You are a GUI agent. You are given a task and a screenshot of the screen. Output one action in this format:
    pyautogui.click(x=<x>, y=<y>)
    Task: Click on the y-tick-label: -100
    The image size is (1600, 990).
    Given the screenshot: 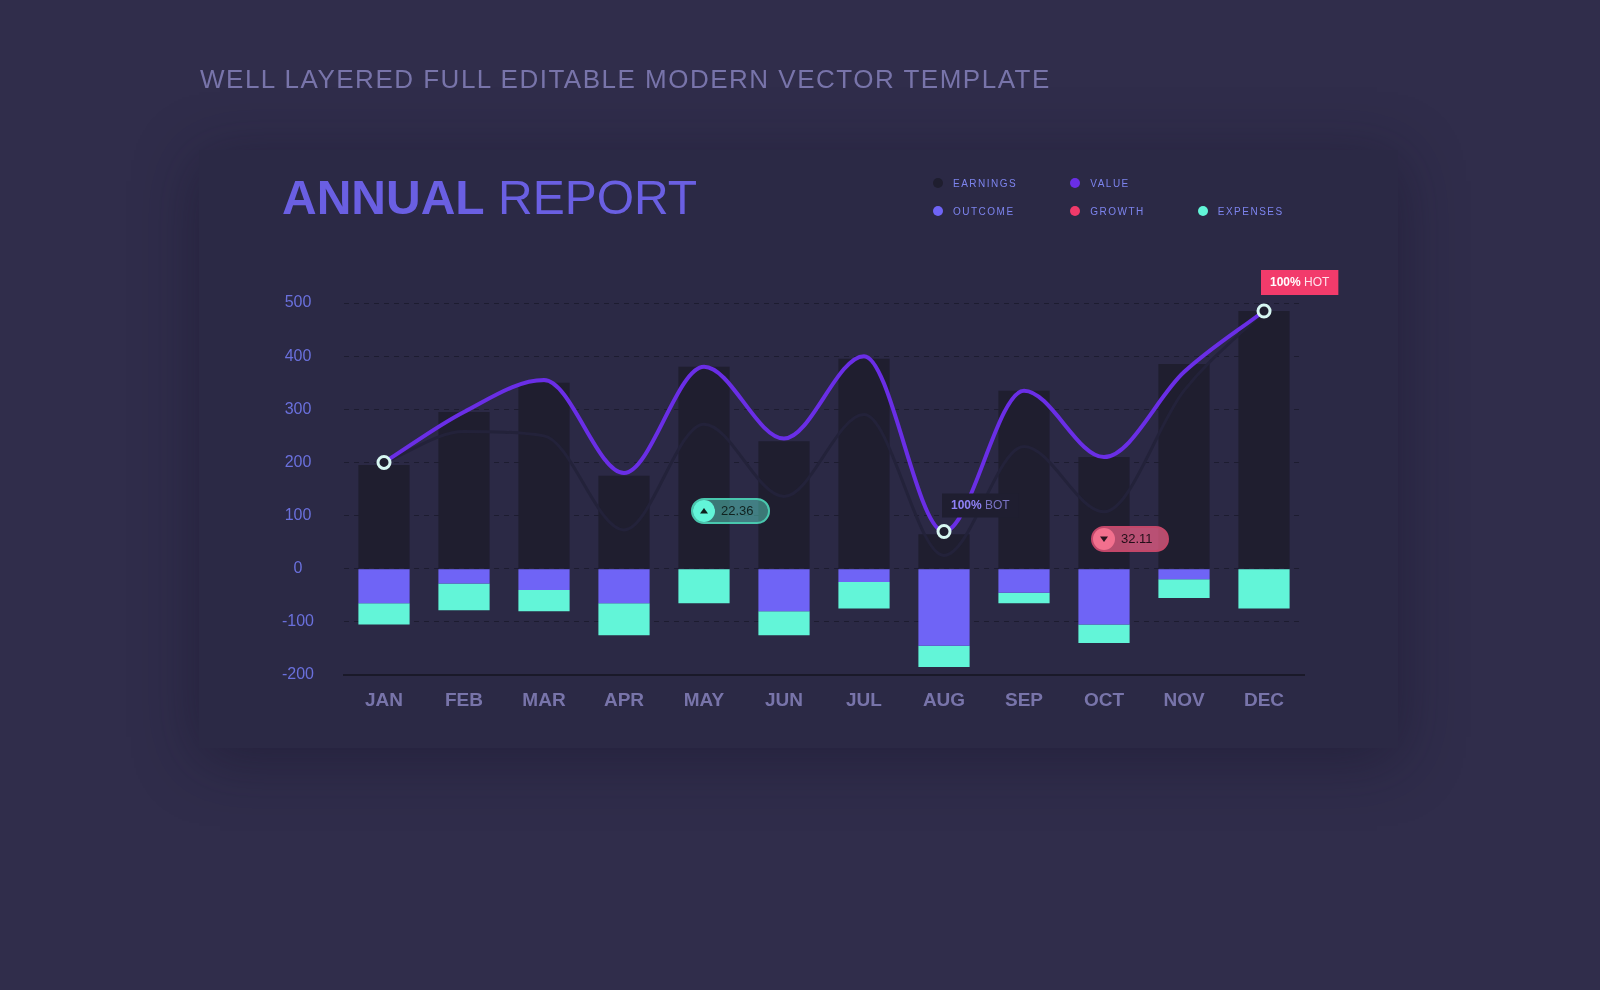 What is the action you would take?
    pyautogui.click(x=298, y=621)
    